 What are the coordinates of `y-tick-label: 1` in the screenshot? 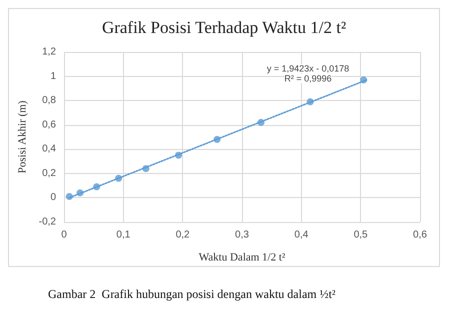 It's located at (53, 76).